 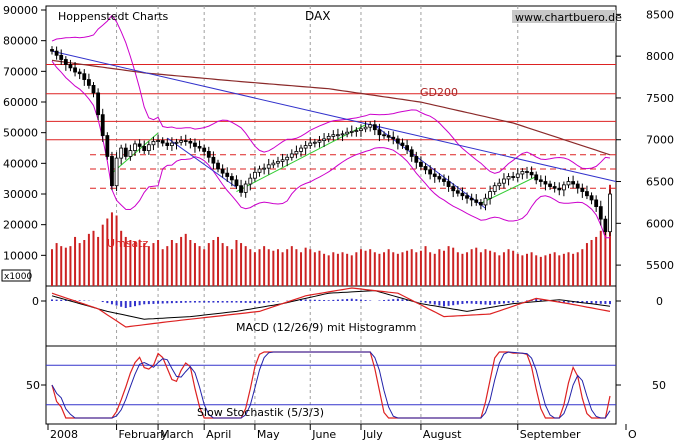 I want to click on macd-tick-label: 0, so click(x=659, y=301).